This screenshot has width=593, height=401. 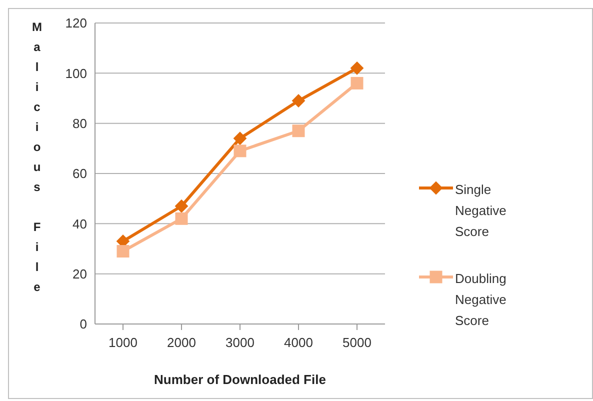 I want to click on x-axis-title: Number of Downloaded File, so click(x=240, y=379).